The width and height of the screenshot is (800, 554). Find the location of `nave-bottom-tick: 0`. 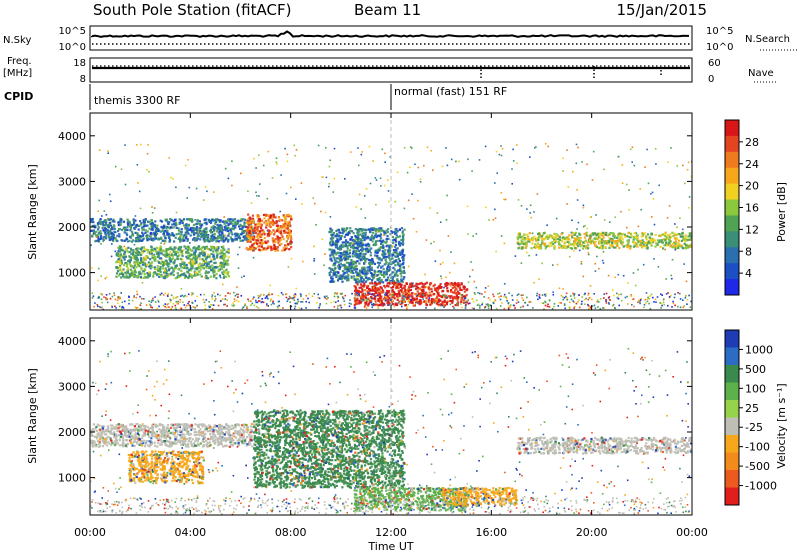

nave-bottom-tick: 0 is located at coordinates (711, 79).